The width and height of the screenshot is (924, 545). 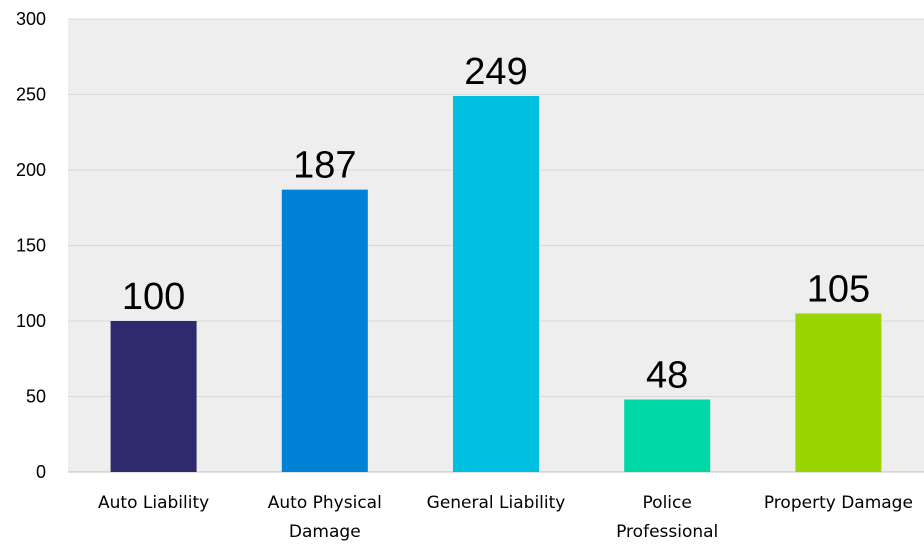 What do you see at coordinates (838, 289) in the screenshot?
I see `data-label: 105` at bounding box center [838, 289].